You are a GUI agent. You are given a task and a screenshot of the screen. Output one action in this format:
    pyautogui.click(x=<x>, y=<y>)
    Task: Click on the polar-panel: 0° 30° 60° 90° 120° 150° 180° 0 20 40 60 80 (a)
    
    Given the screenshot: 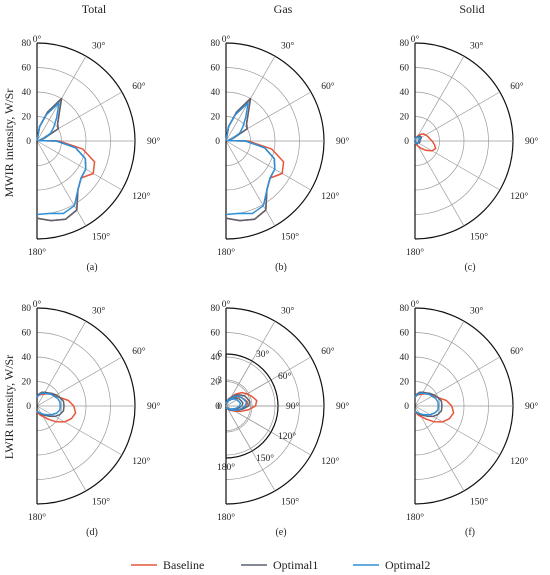 What is the action you would take?
    pyautogui.click(x=91, y=153)
    